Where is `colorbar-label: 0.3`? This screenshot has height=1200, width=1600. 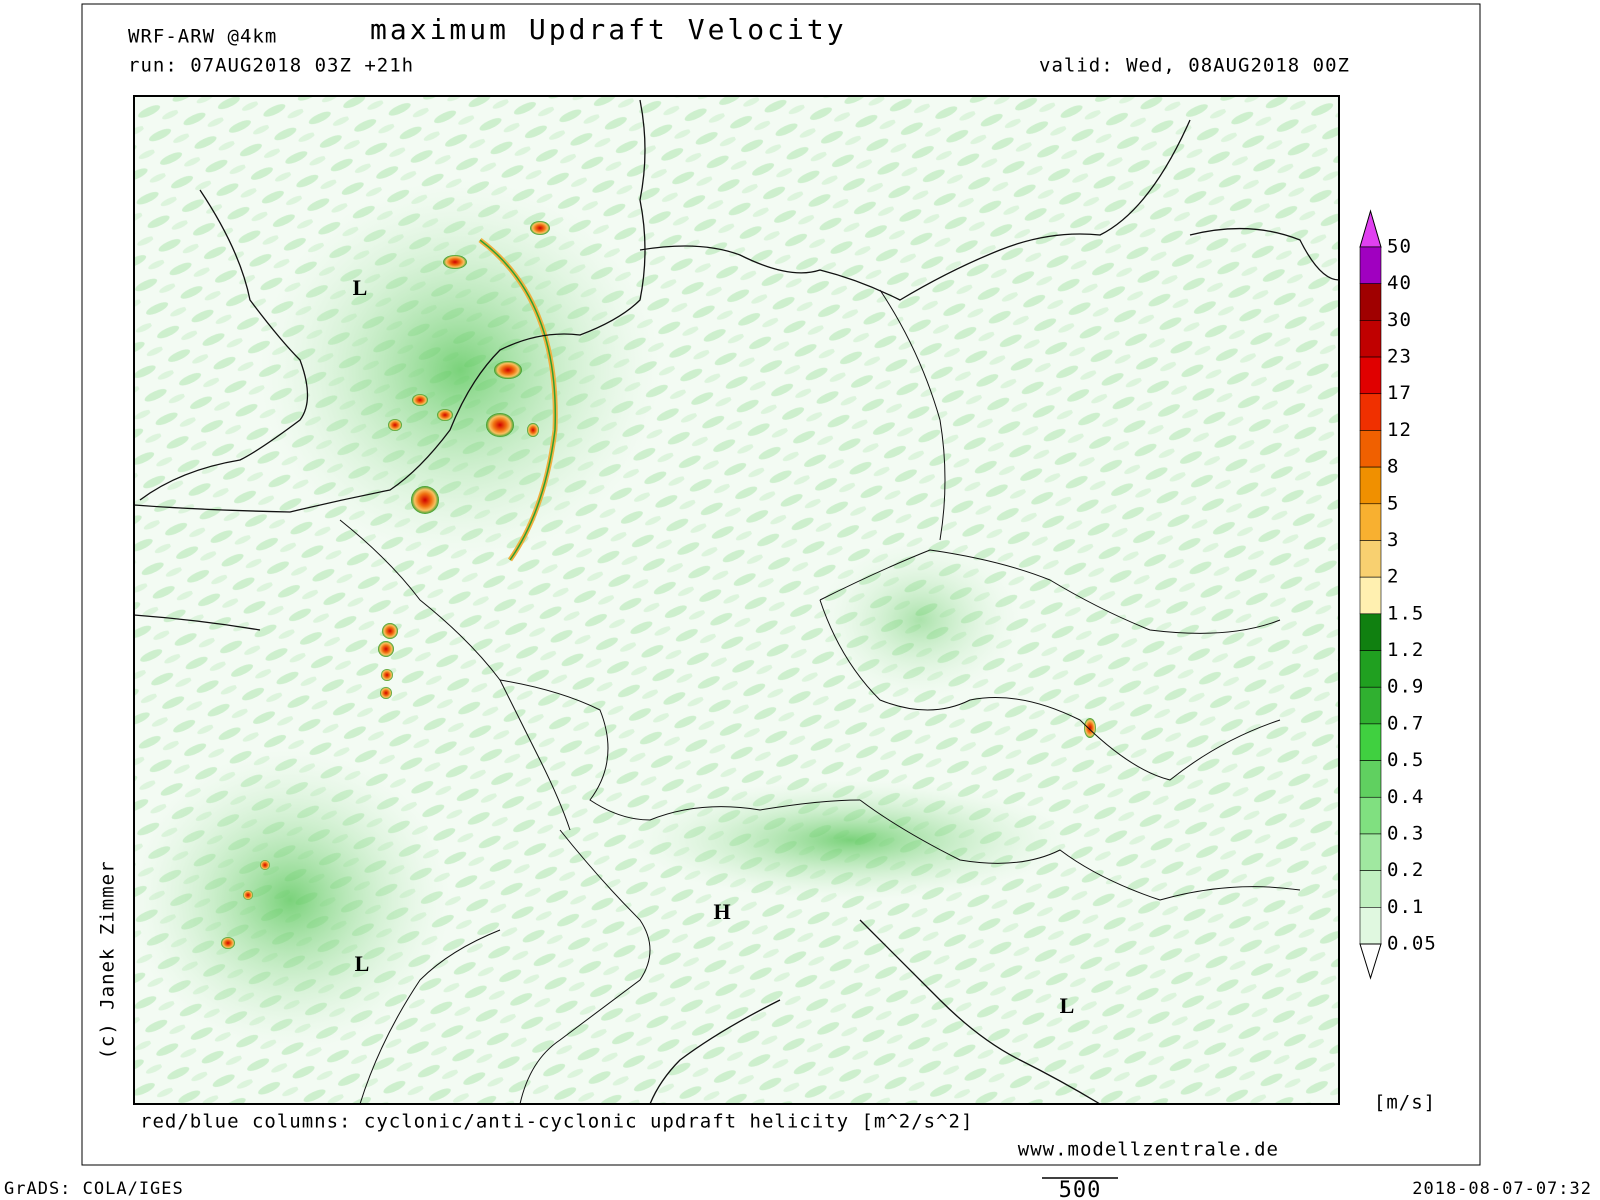
colorbar-label: 0.3 is located at coordinates (1405, 833).